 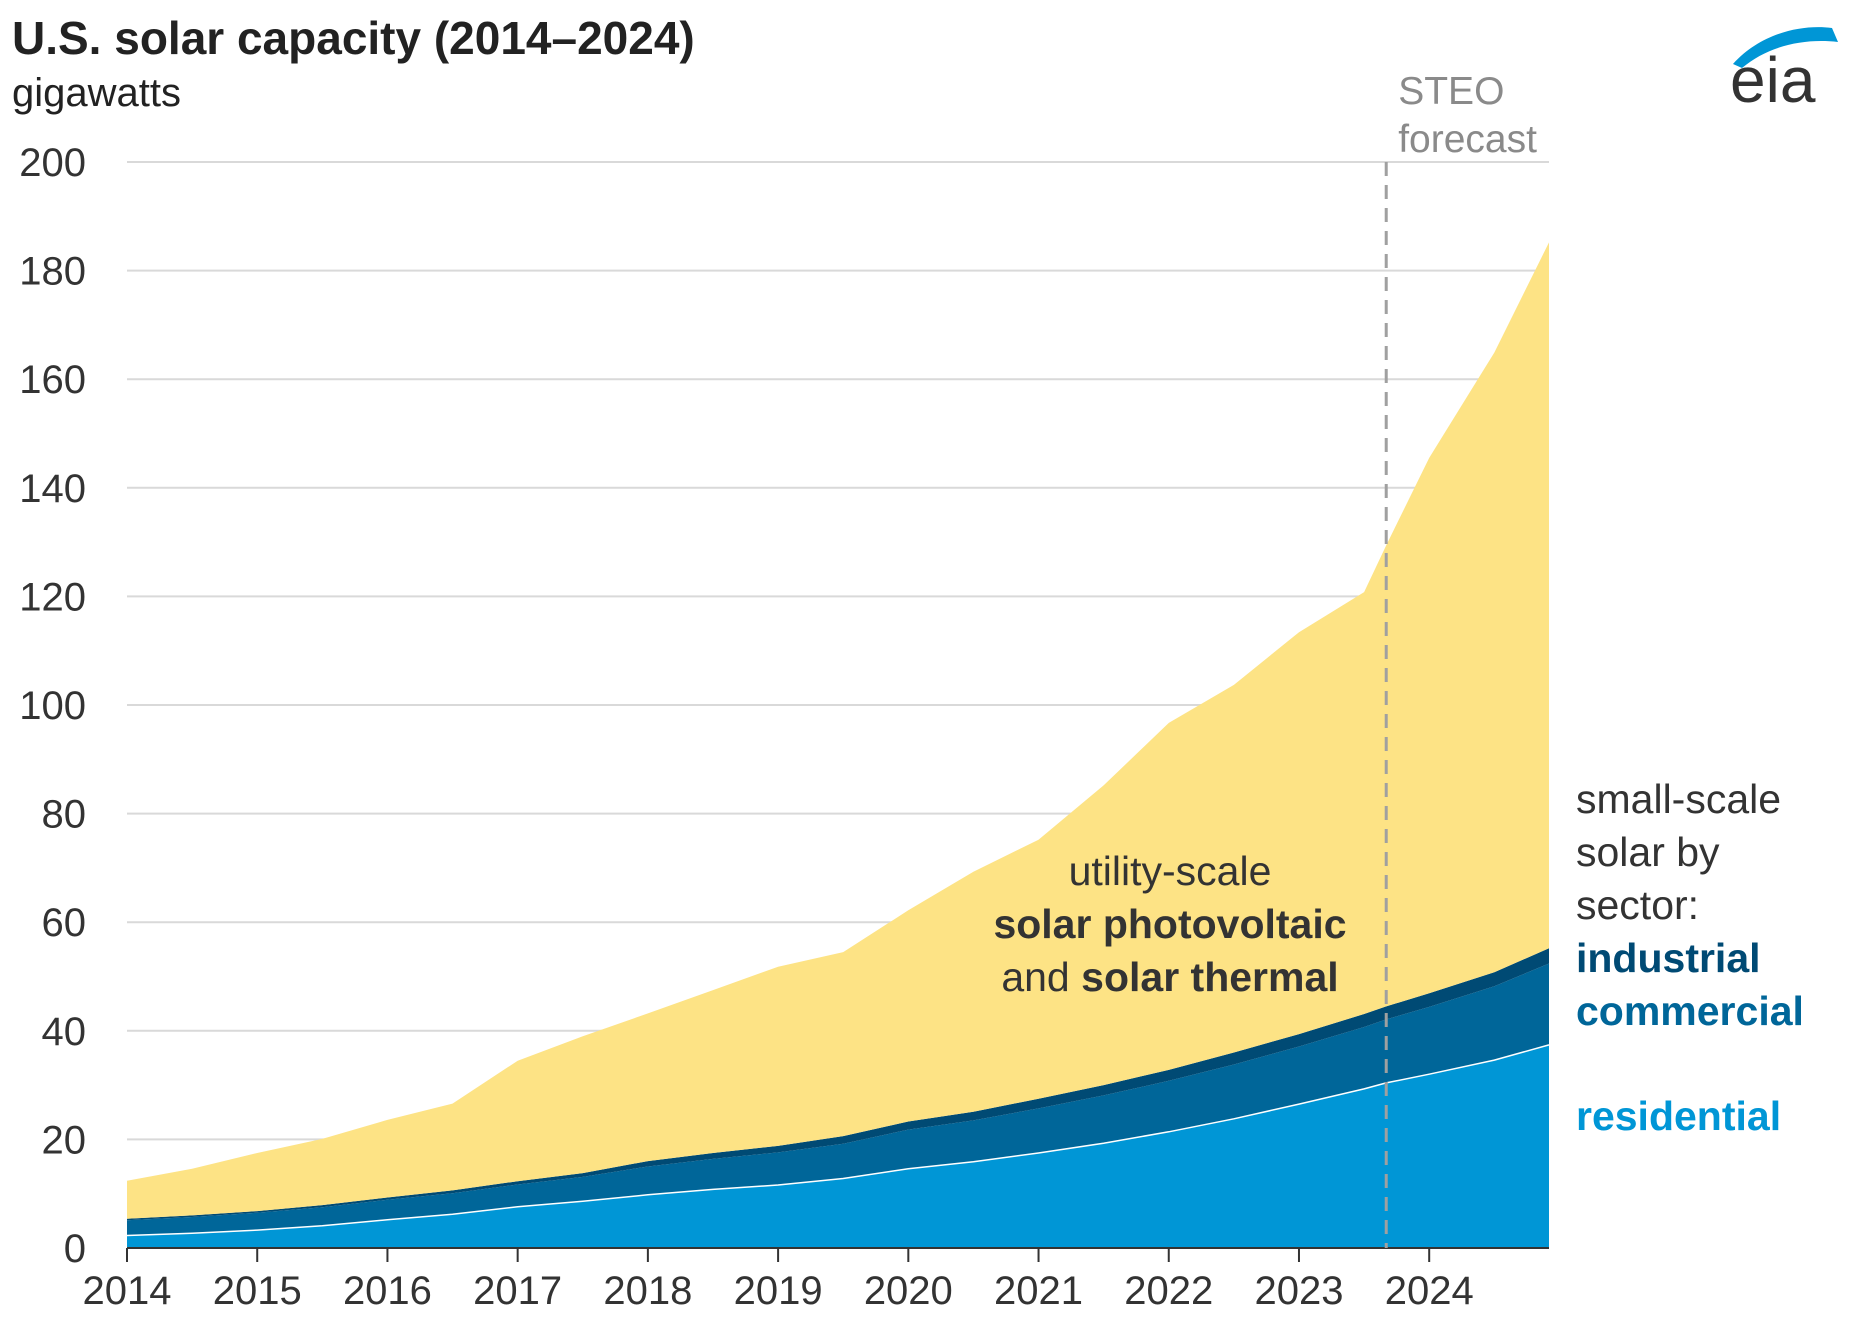 I want to click on y-axis-unit-label: gigawatts, so click(x=96, y=93).